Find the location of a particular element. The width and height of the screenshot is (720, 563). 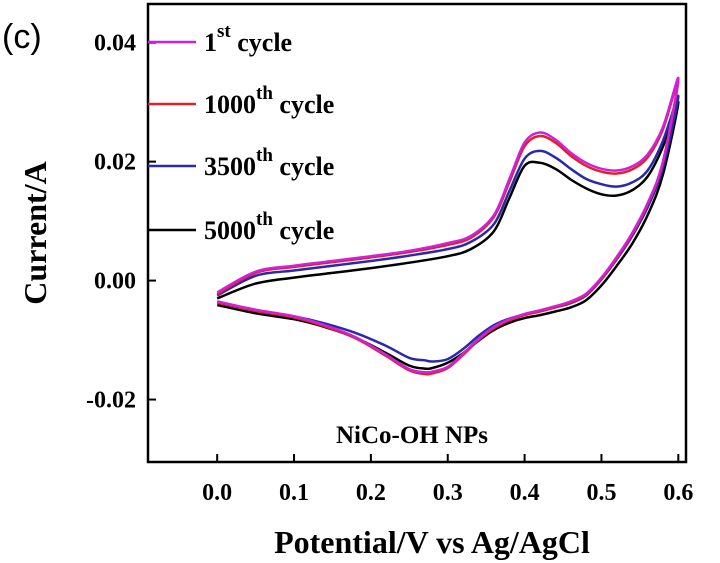

x-tick-label-6: 0.6 is located at coordinates (678, 493).